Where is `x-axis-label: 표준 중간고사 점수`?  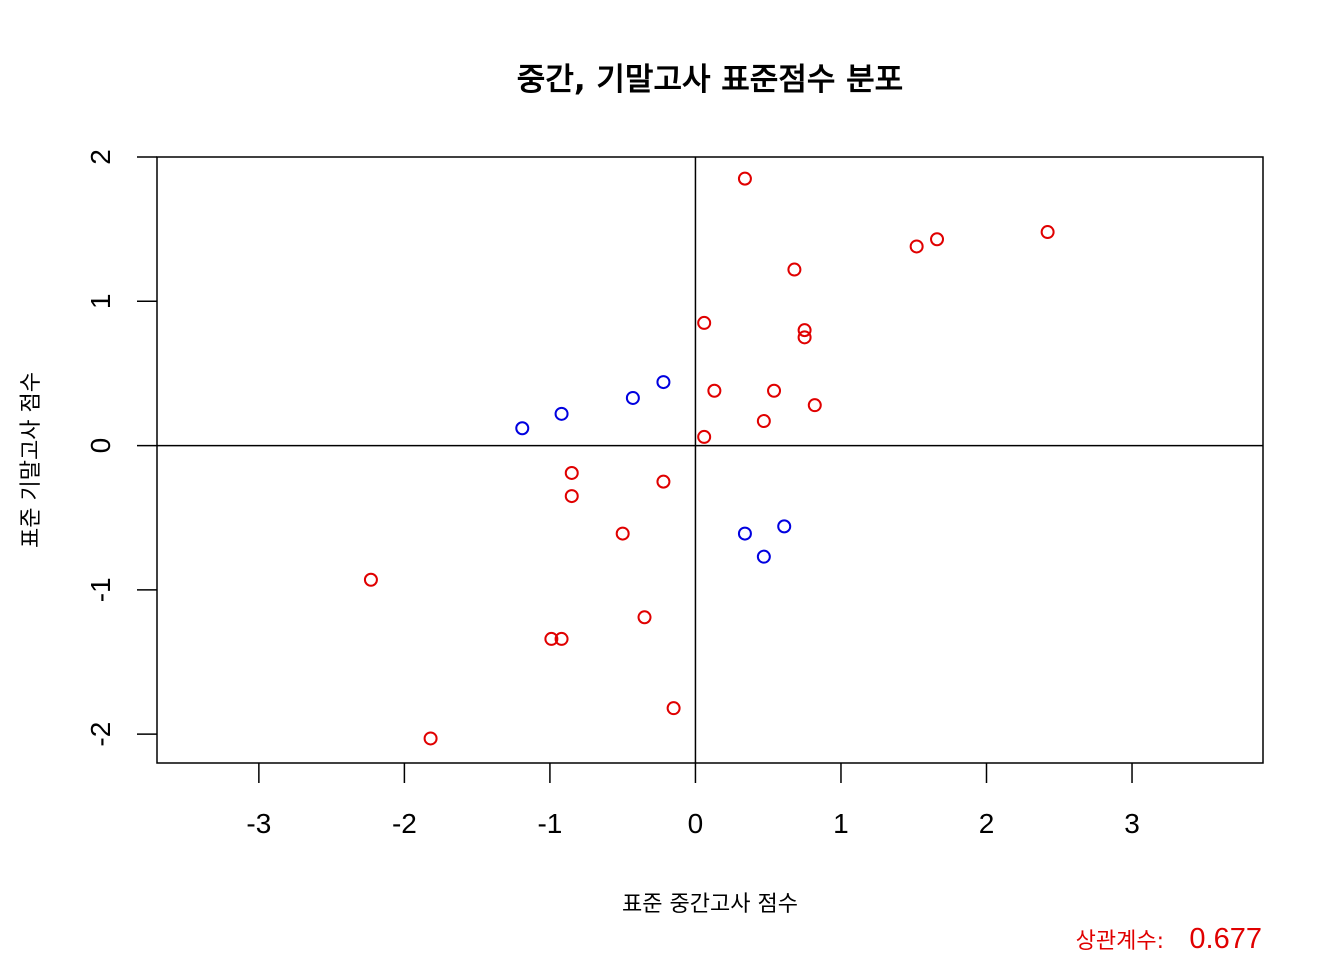
x-axis-label: 표준 중간고사 점수 is located at coordinates (710, 904).